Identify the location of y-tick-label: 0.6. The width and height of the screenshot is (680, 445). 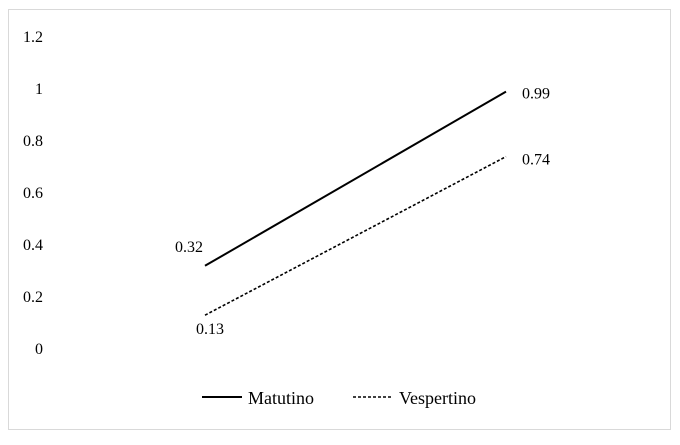
(33, 193).